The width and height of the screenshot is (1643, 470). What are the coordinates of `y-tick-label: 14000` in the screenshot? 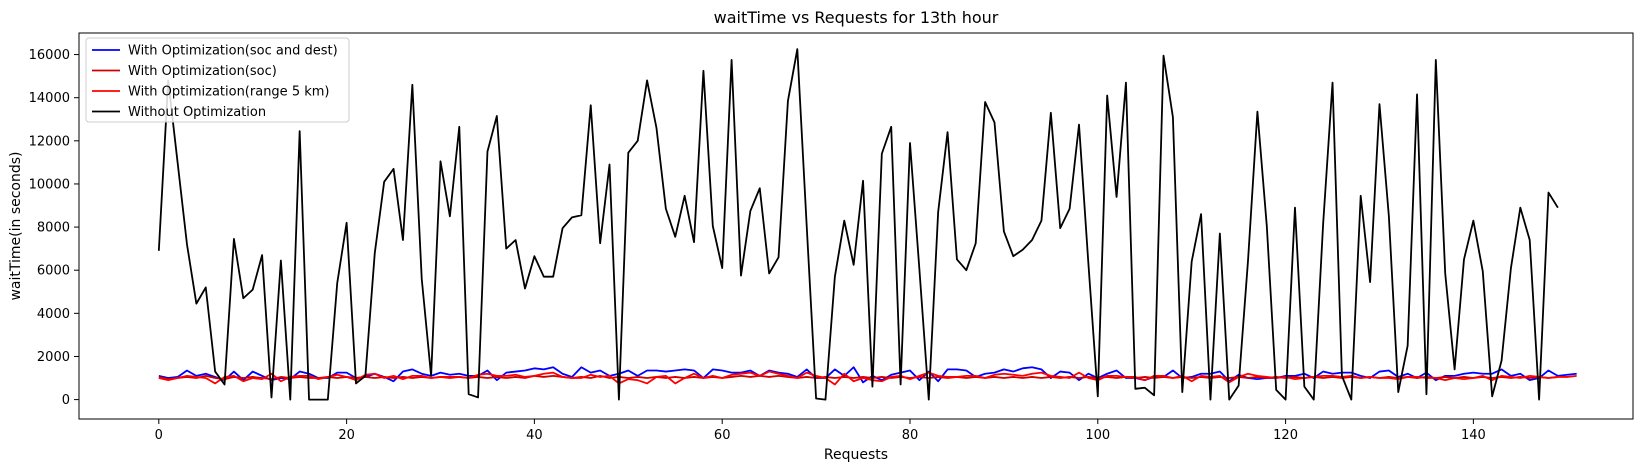 It's located at (49, 98).